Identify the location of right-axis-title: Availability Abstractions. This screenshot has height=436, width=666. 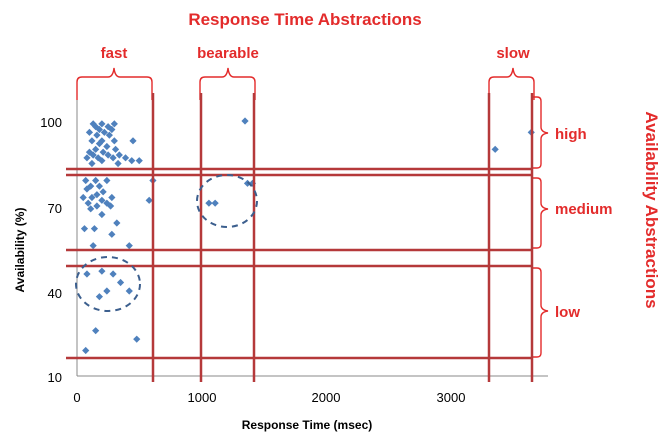
(651, 209).